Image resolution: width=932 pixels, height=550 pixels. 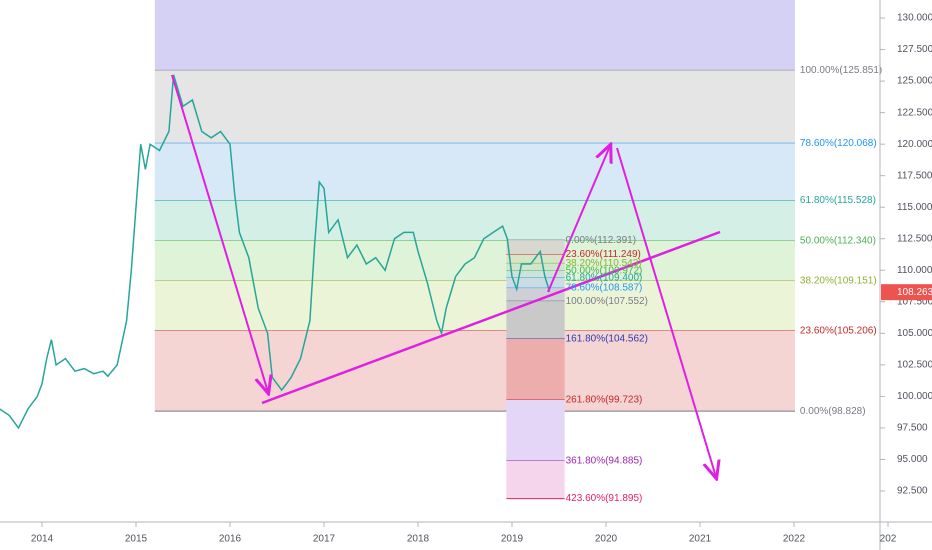 What do you see at coordinates (603, 254) in the screenshot?
I see `fib-label: 23.60%(111.249)` at bounding box center [603, 254].